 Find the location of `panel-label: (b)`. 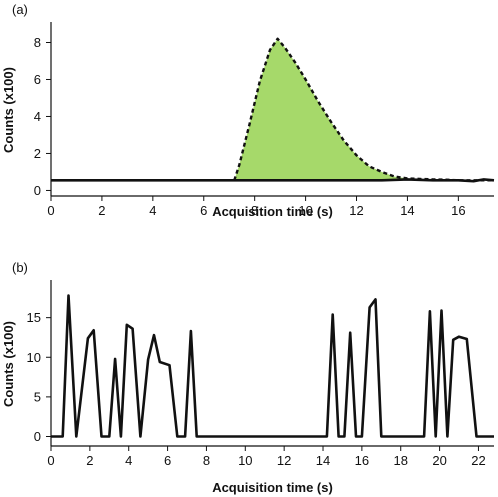

panel-label: (b) is located at coordinates (20, 267).